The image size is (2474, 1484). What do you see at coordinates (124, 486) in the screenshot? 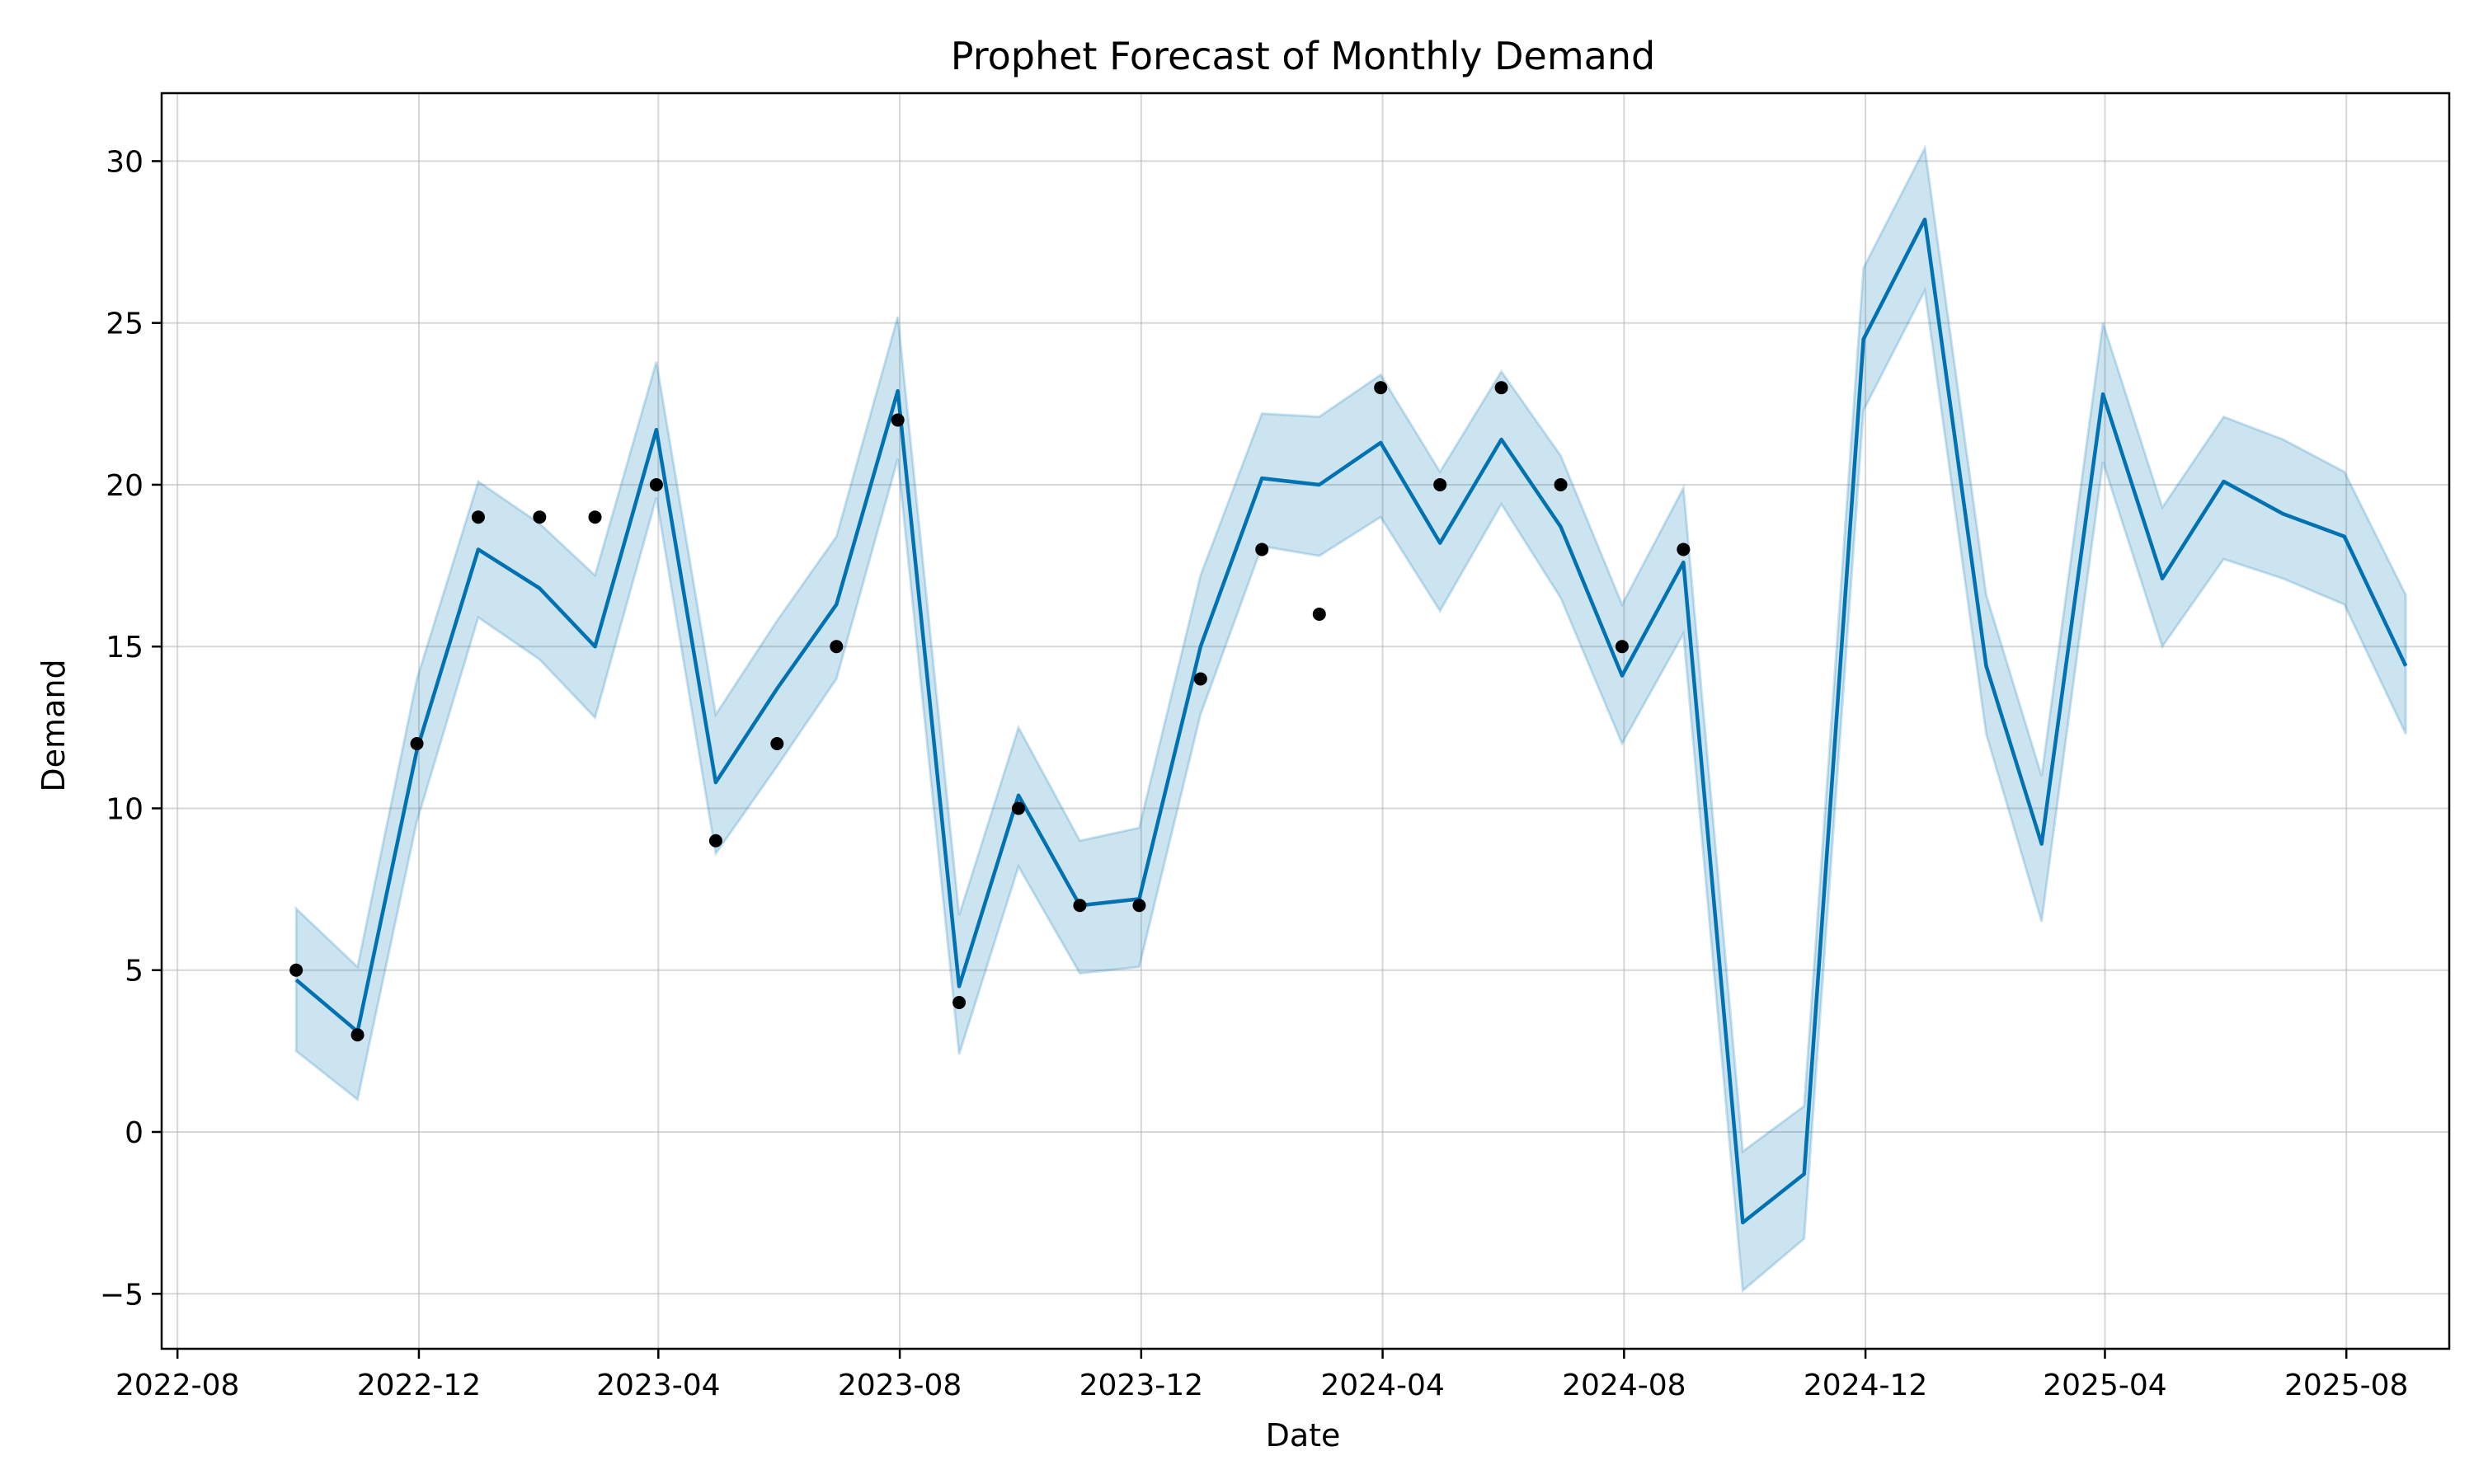
I see `y-tick-label: 20` at bounding box center [124, 486].